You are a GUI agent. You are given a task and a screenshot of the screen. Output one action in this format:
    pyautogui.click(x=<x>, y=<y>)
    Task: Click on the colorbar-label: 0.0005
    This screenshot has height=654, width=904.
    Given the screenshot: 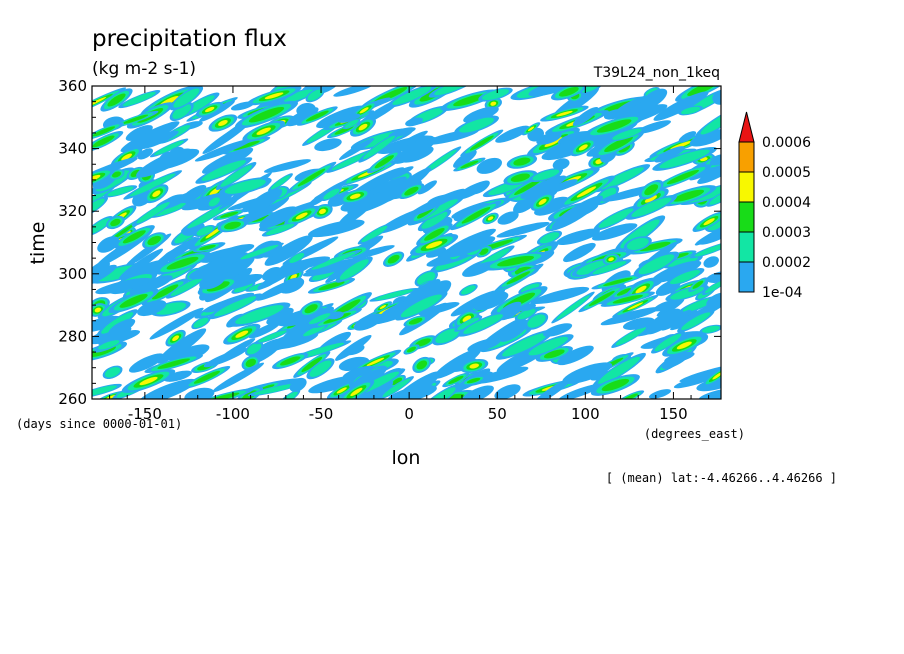 What is the action you would take?
    pyautogui.click(x=786, y=173)
    